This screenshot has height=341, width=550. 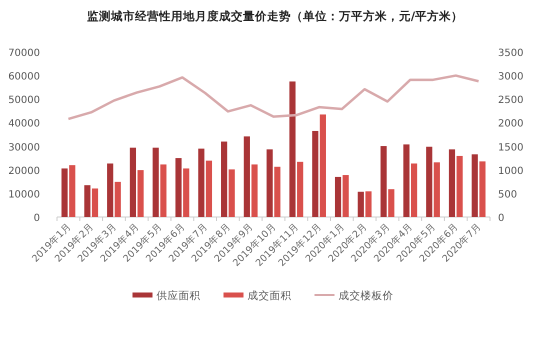 What do you see at coordinates (511, 77) in the screenshot?
I see `y2-tick-label: 3000` at bounding box center [511, 77].